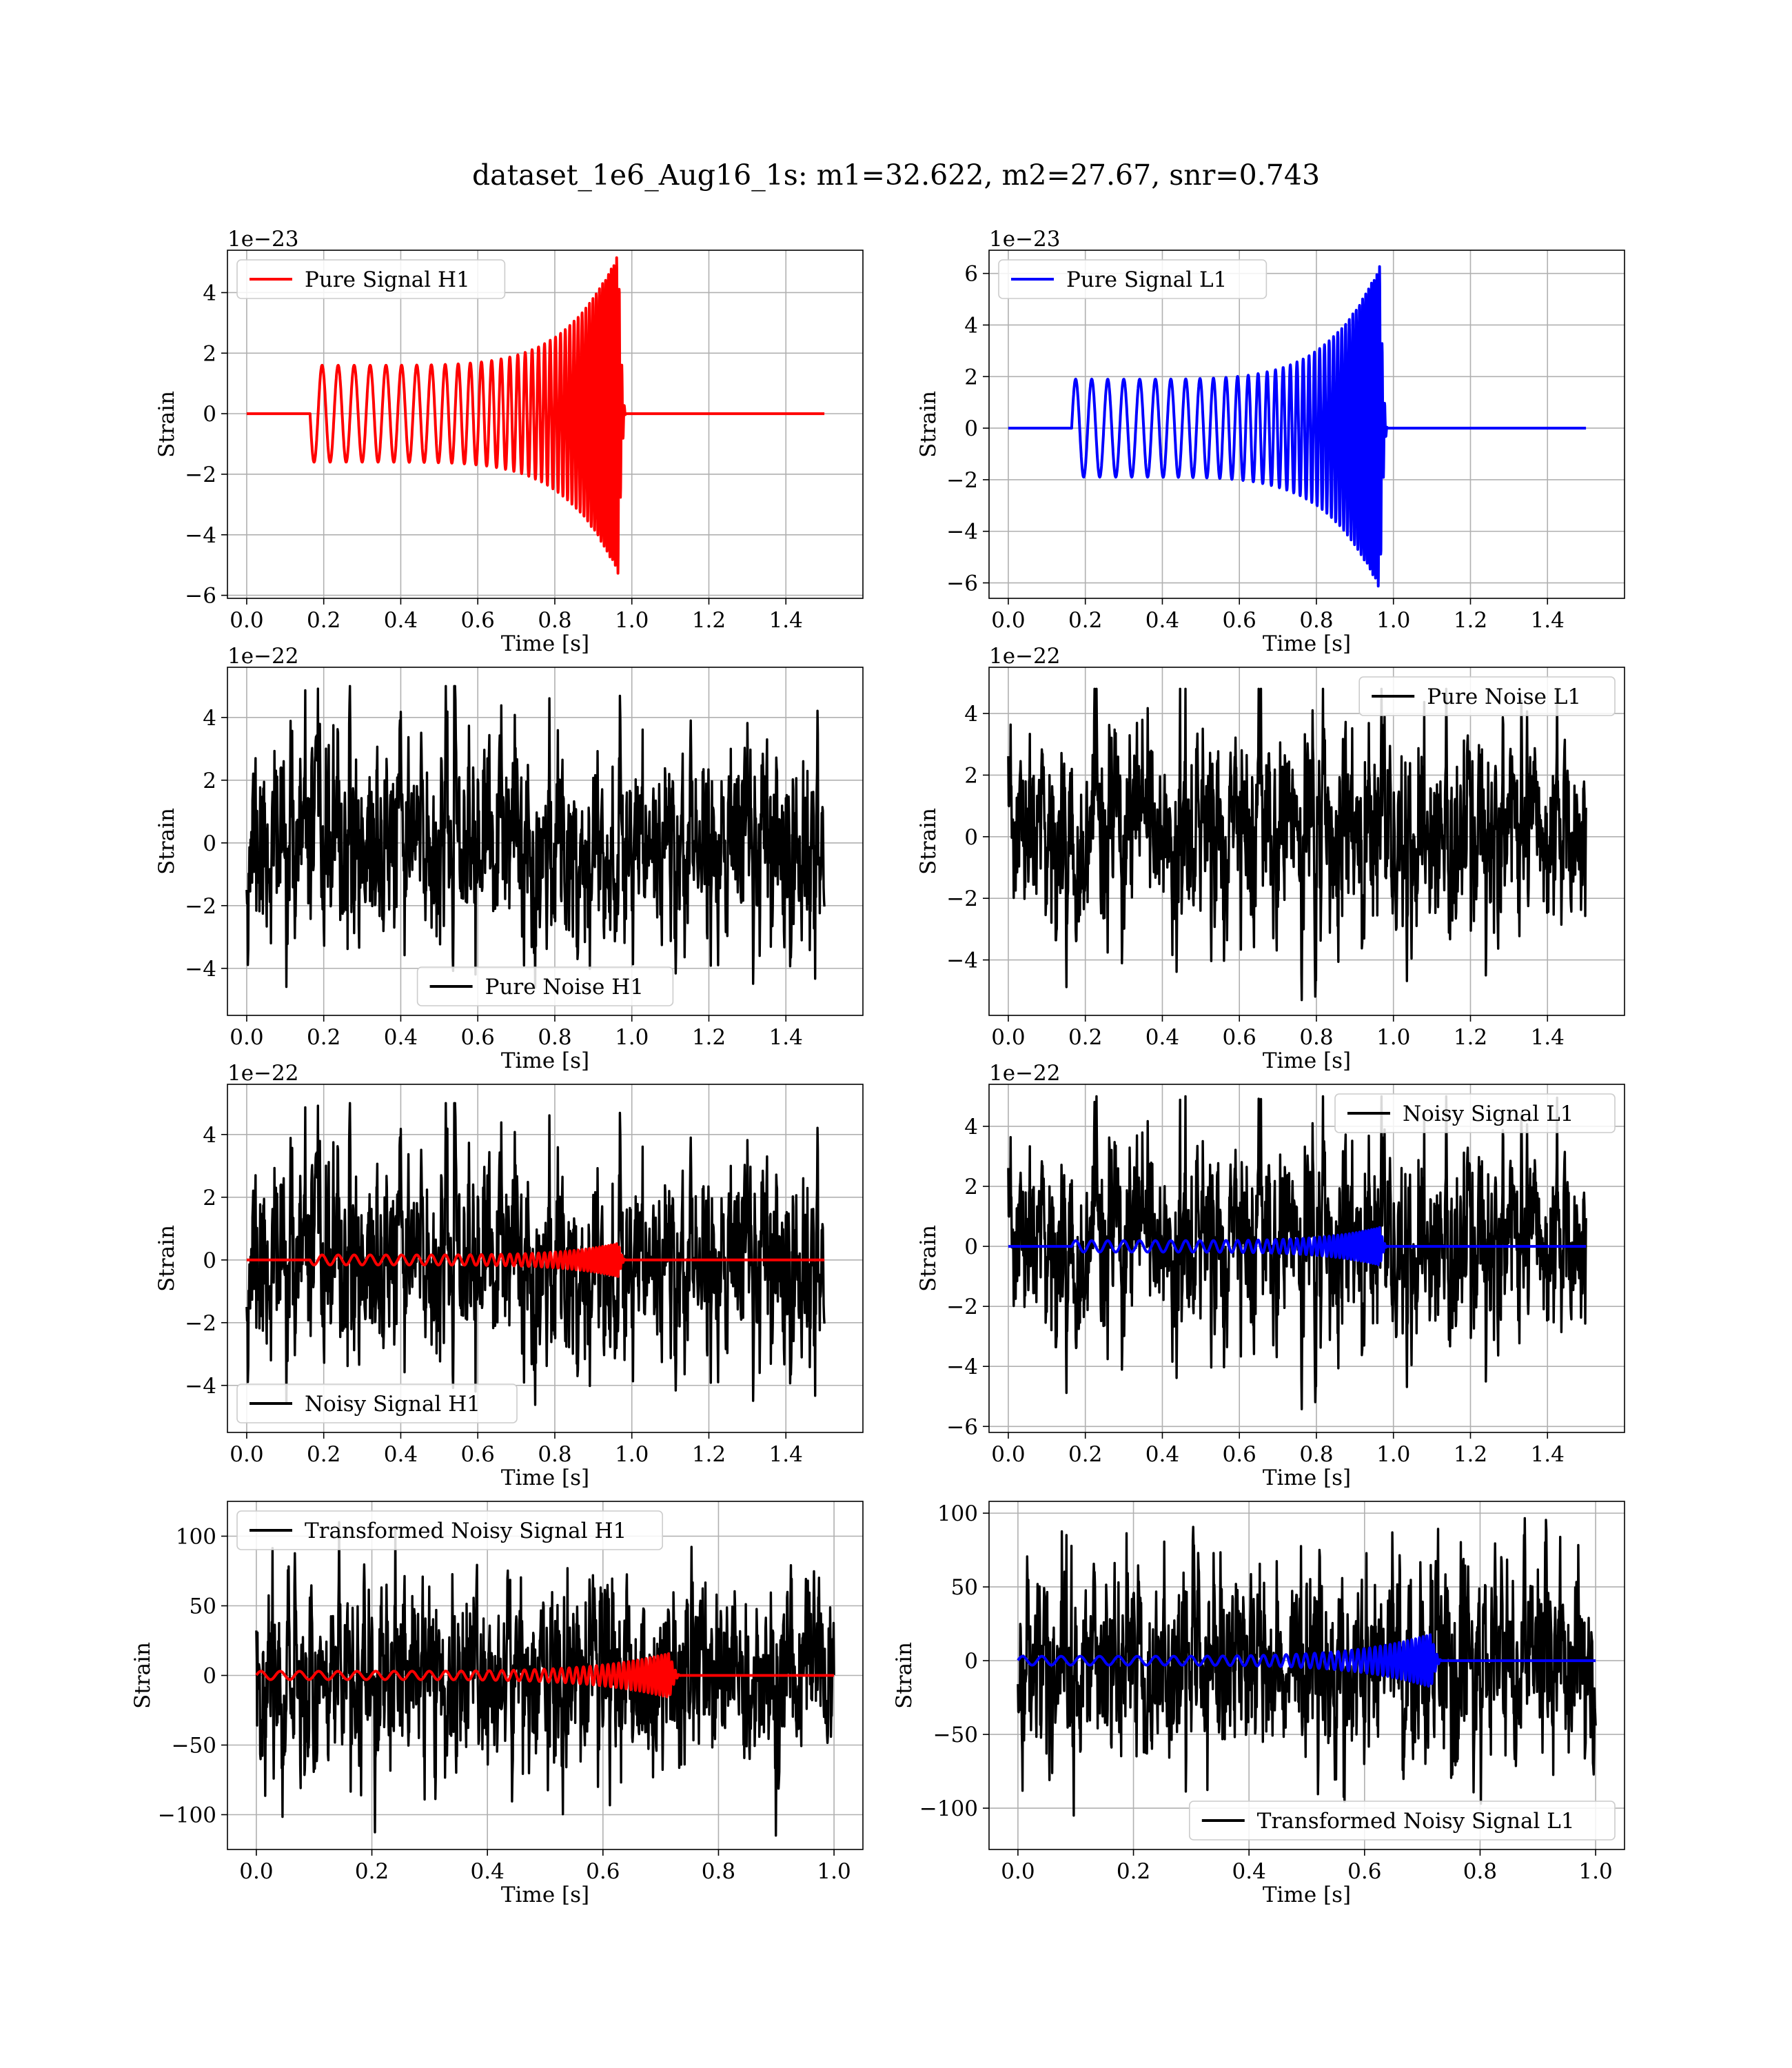 Image resolution: width=1792 pixels, height=2068 pixels. I want to click on legend-label: Noisy Signal L1, so click(1489, 1114).